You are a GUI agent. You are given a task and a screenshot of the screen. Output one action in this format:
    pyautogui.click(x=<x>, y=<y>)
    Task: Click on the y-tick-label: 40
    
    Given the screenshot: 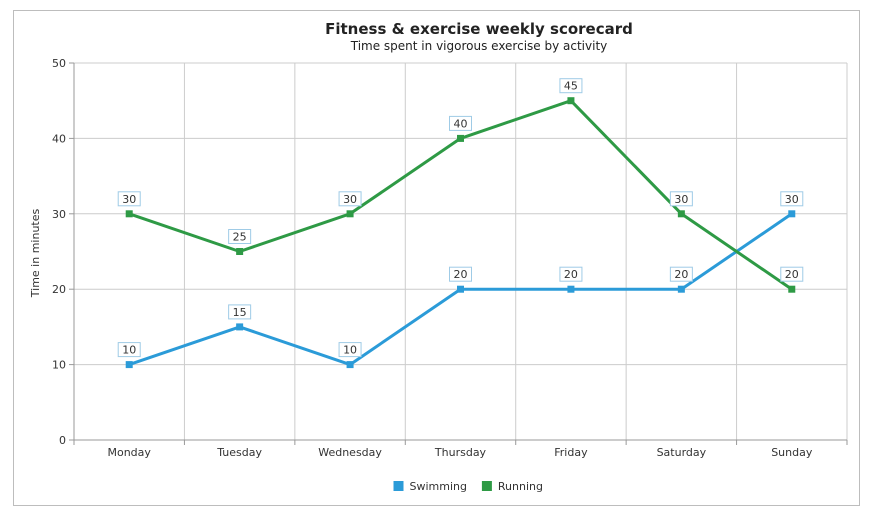 What is the action you would take?
    pyautogui.click(x=59, y=138)
    